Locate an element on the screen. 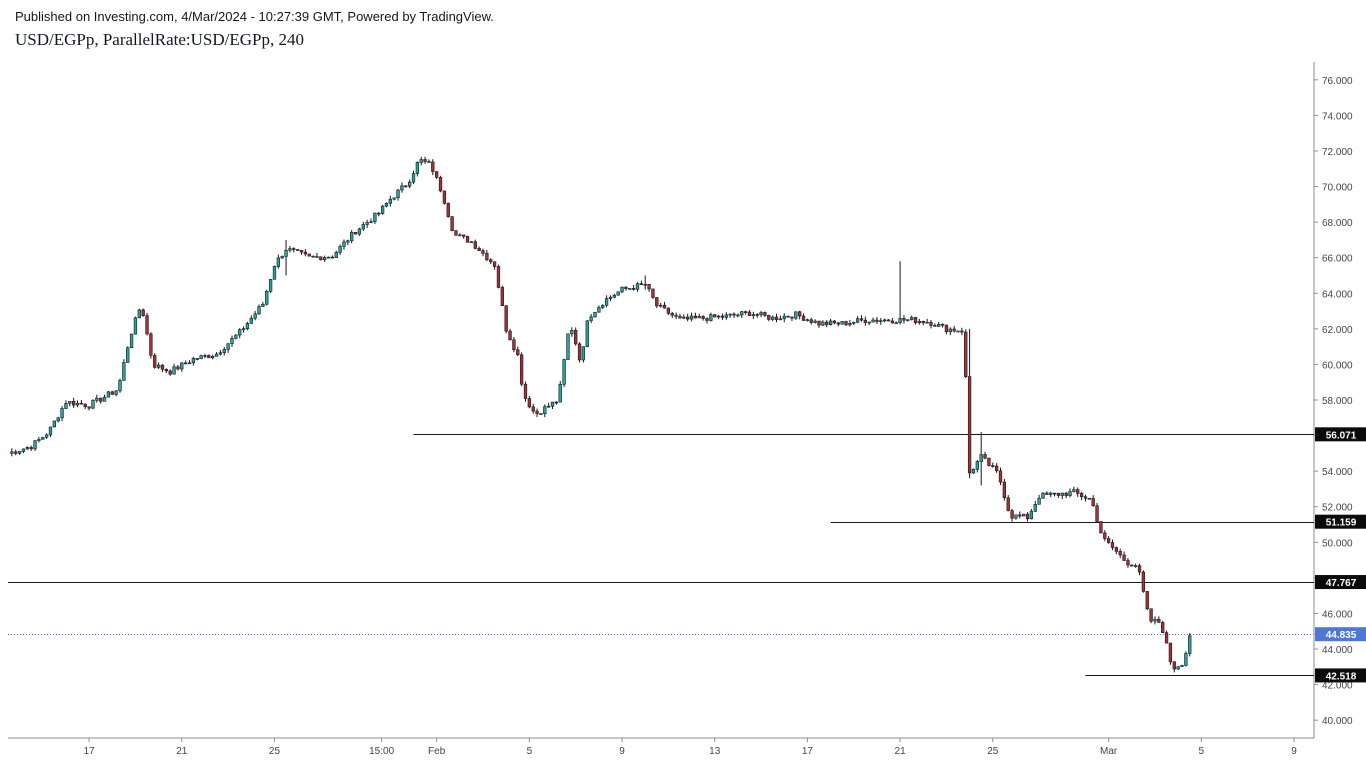  current-price-badge-bg is located at coordinates (1340, 634).